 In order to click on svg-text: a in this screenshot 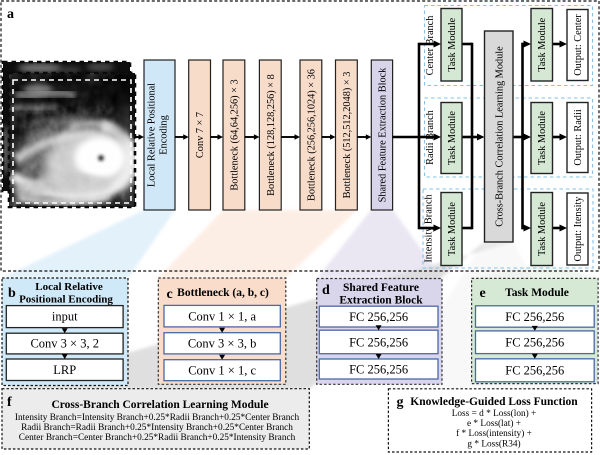, I will do `click(10, 14)`.